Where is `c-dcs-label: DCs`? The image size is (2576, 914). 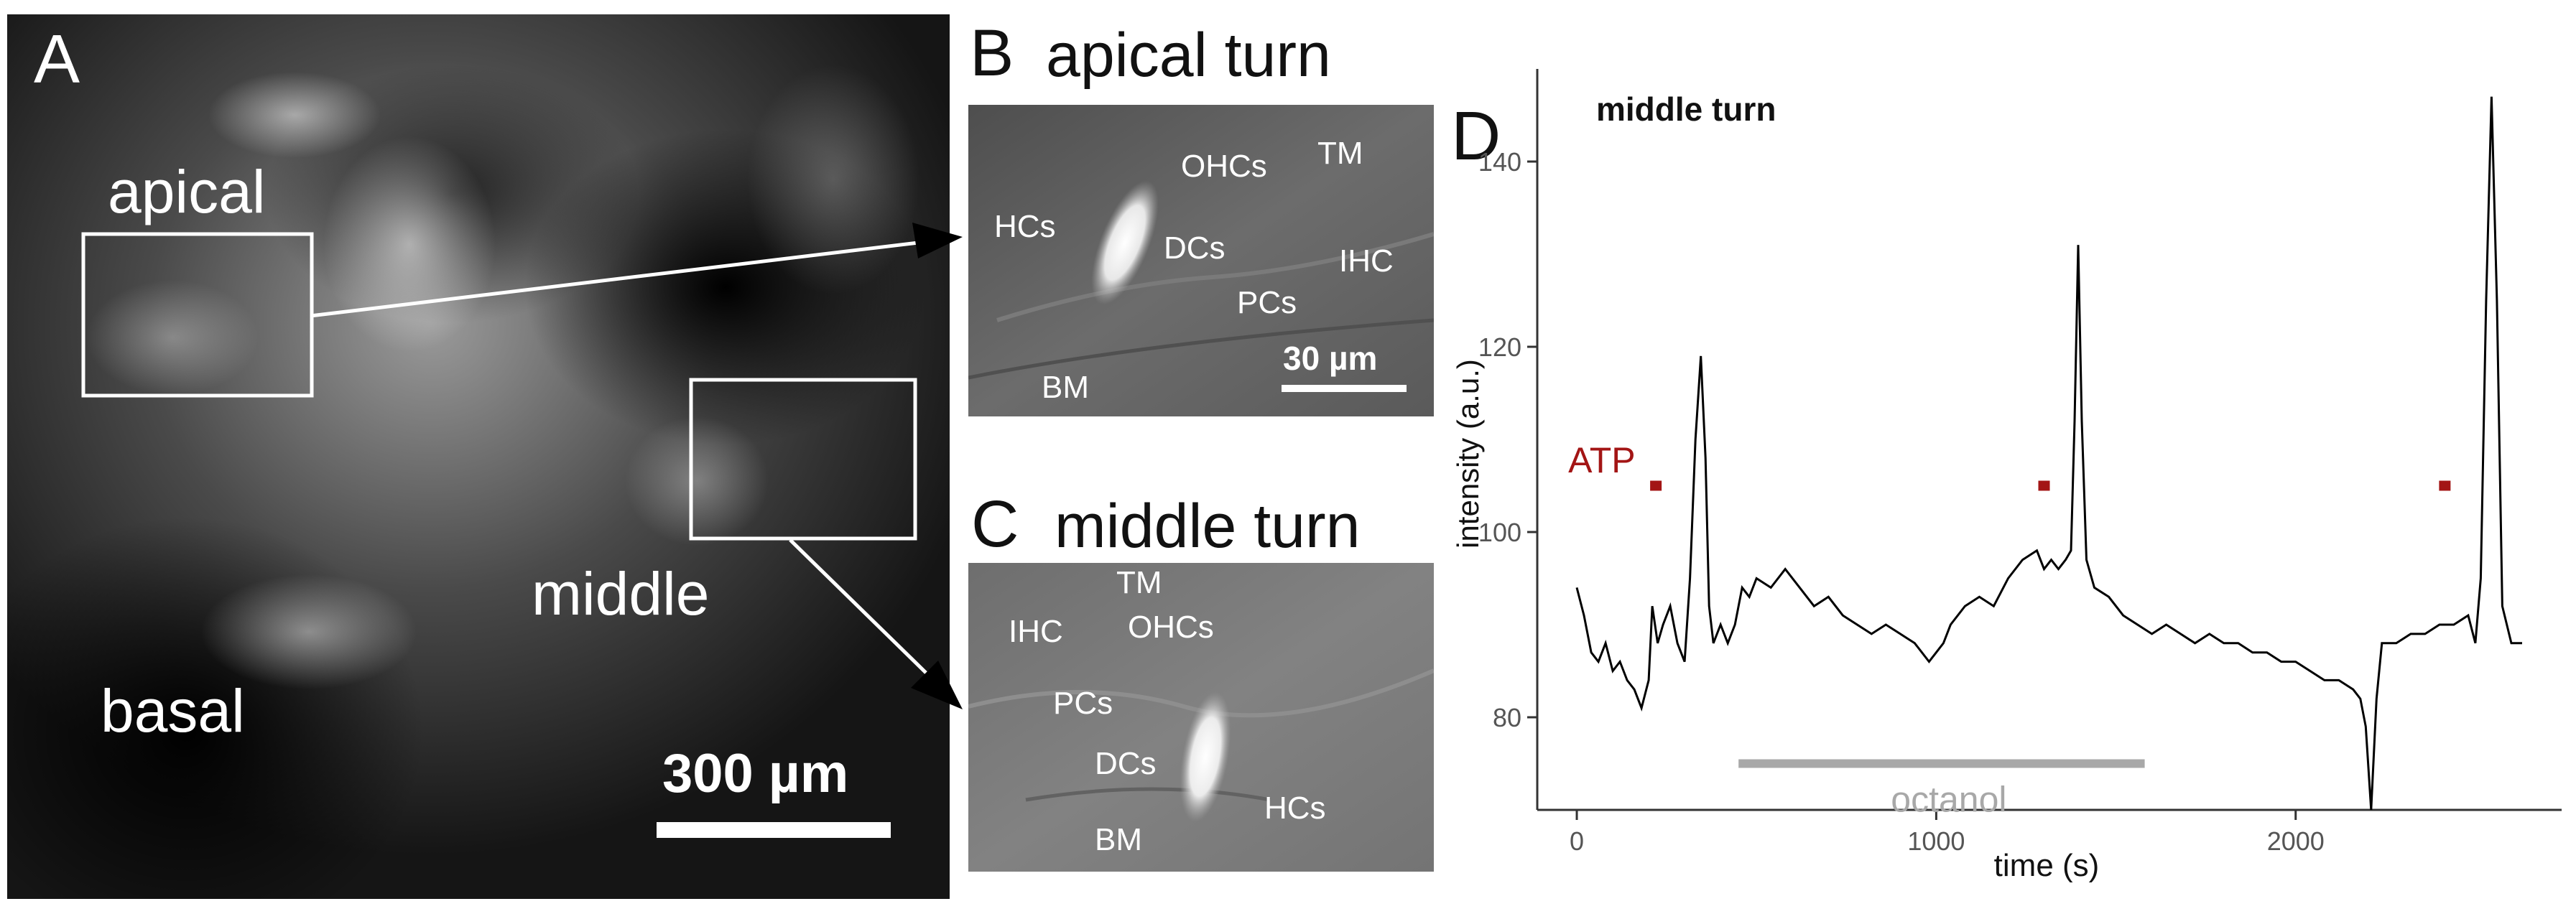
c-dcs-label: DCs is located at coordinates (1126, 763).